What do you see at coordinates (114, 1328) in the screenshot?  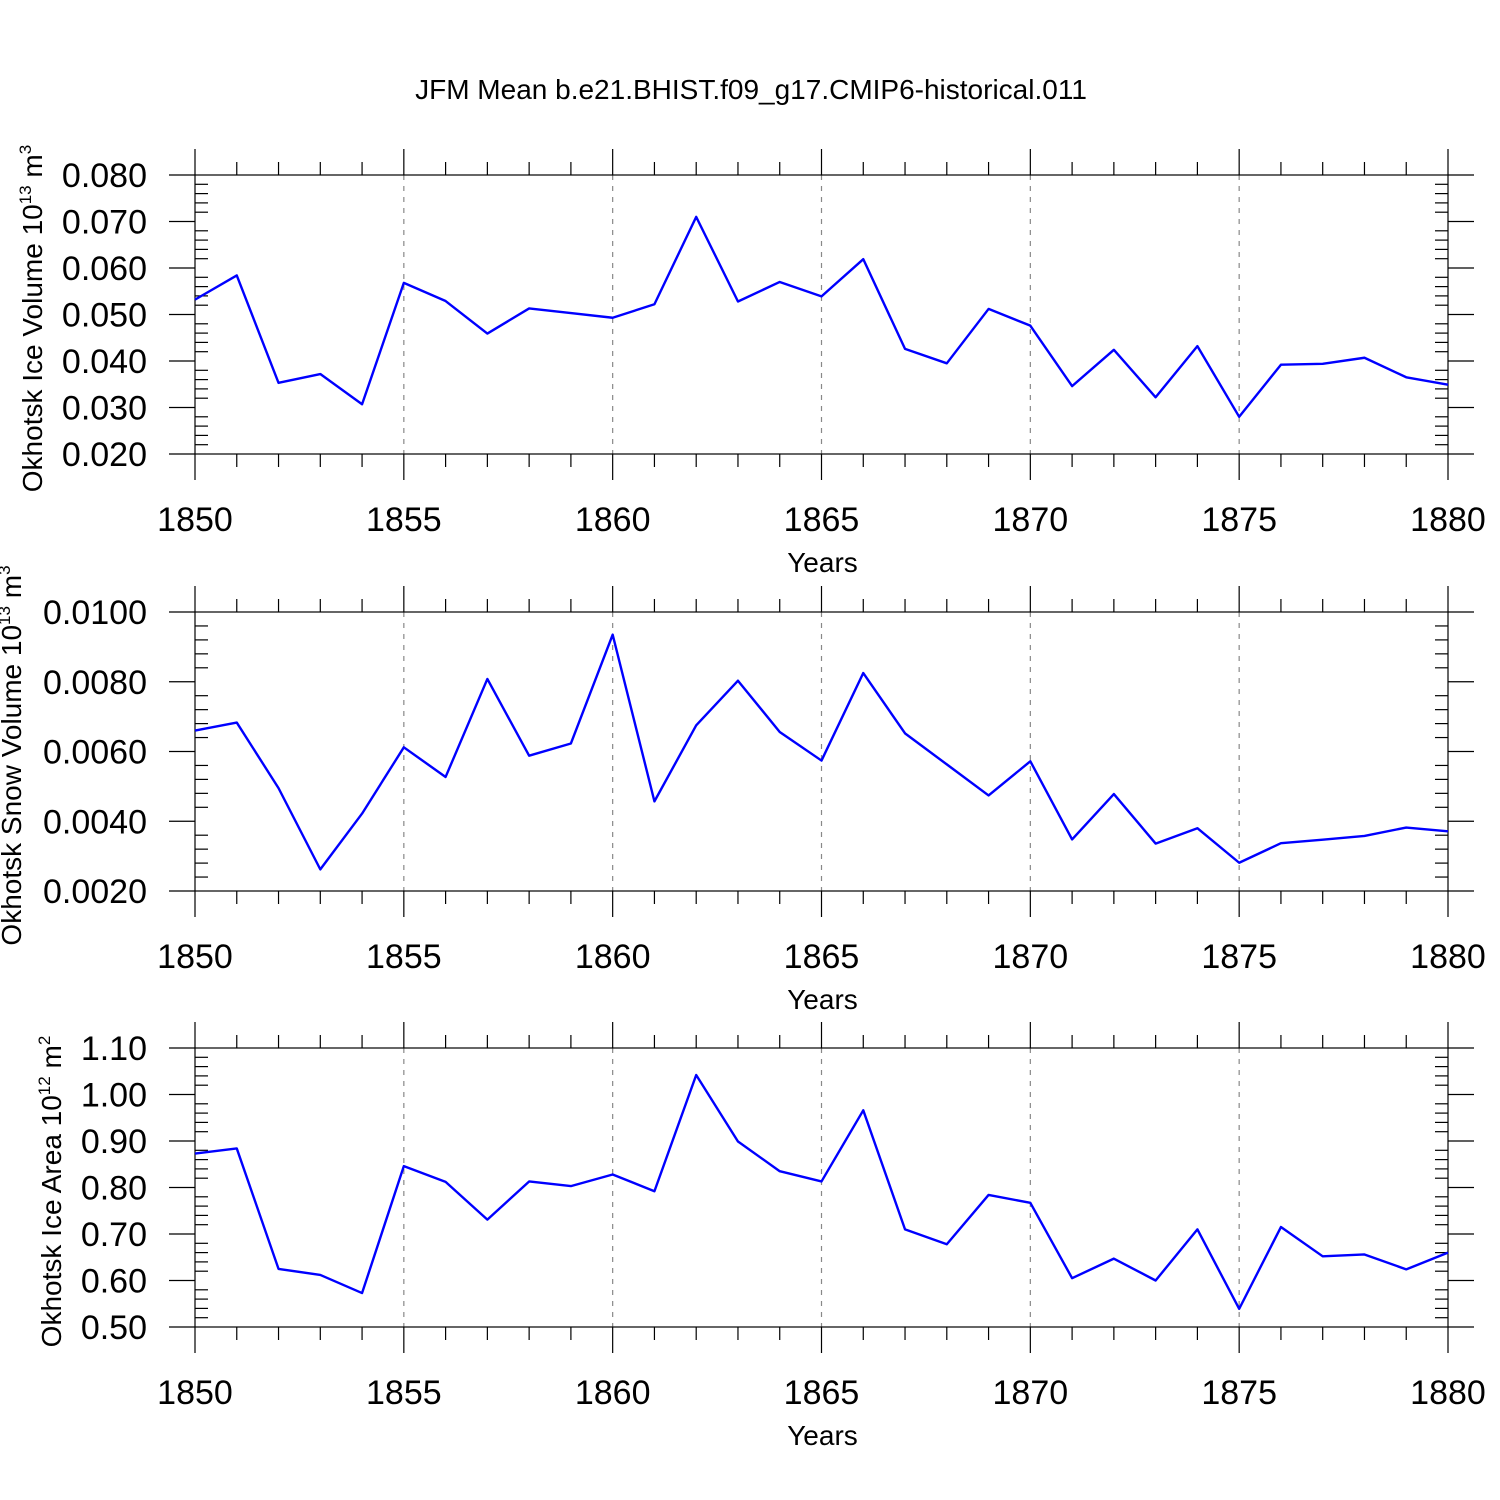 I see `y-tick-label: 0.50` at bounding box center [114, 1328].